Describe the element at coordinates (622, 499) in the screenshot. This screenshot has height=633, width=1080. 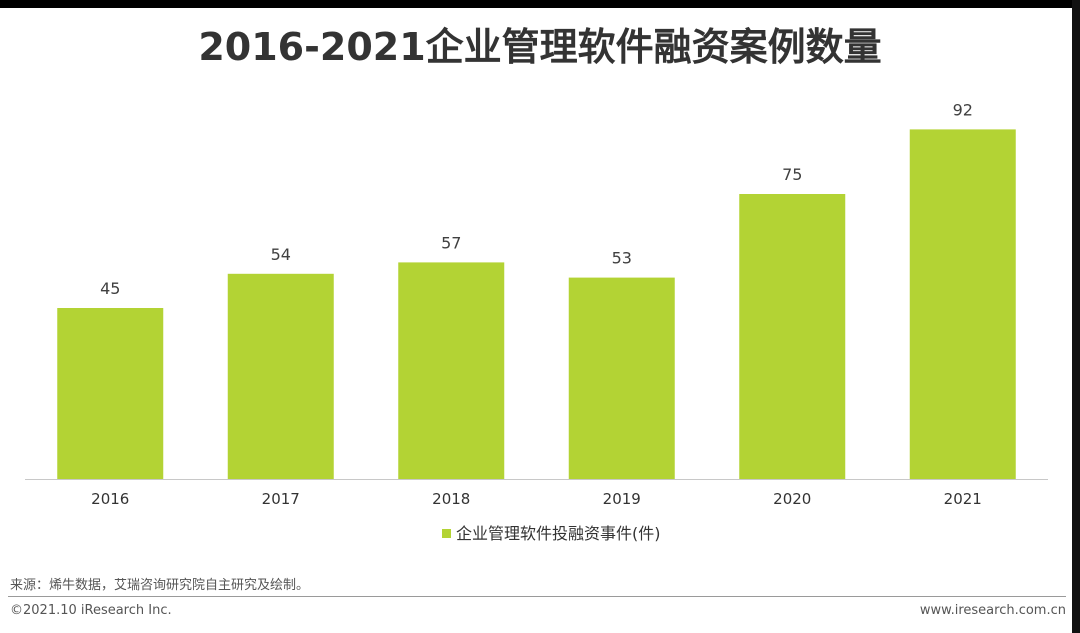
I see `x-tick-label-2019: 2019` at that location.